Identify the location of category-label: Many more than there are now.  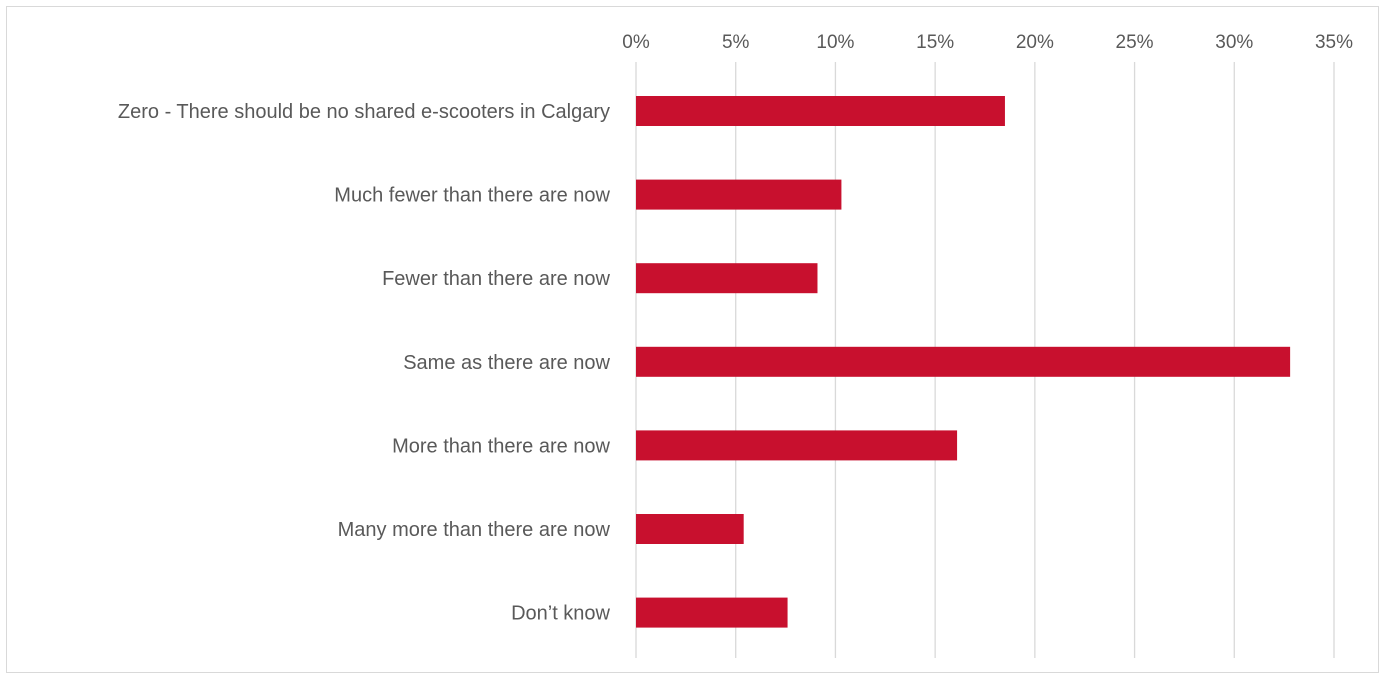
(474, 530).